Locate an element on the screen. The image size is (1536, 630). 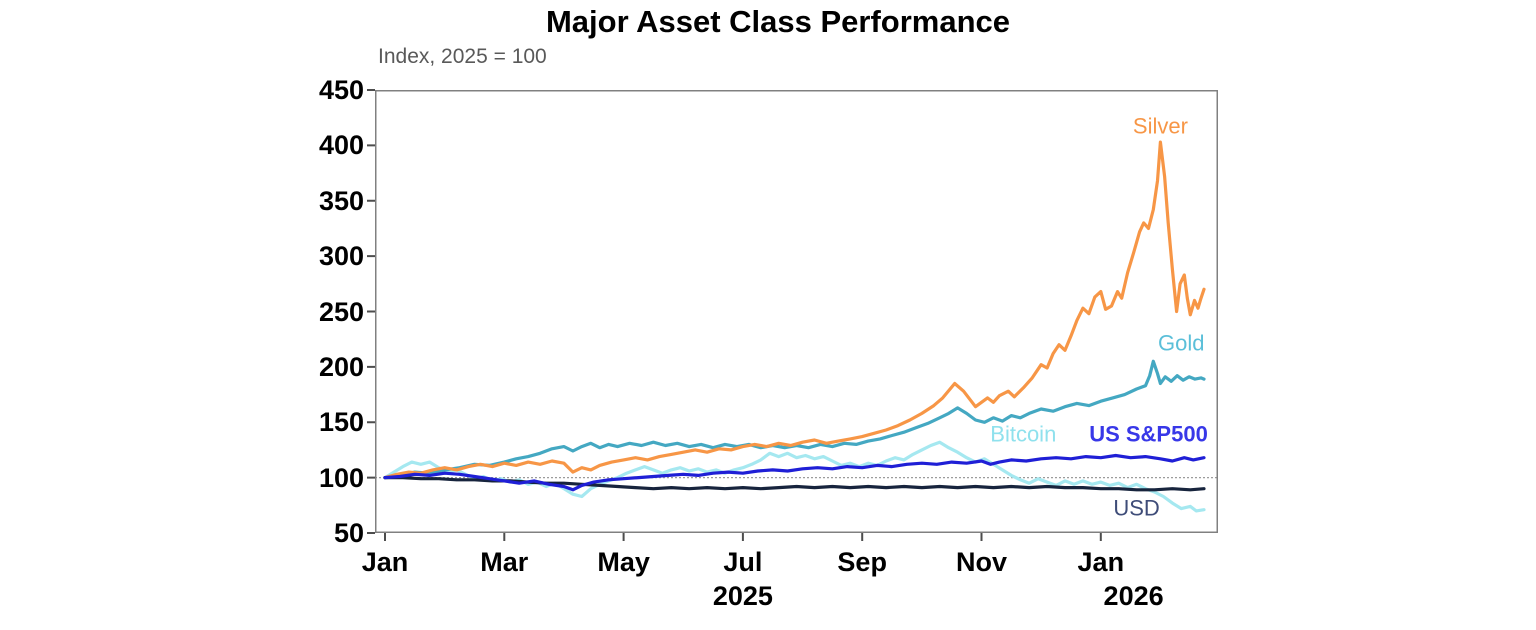
y-axis-tick-label: 50 is located at coordinates (348, 533).